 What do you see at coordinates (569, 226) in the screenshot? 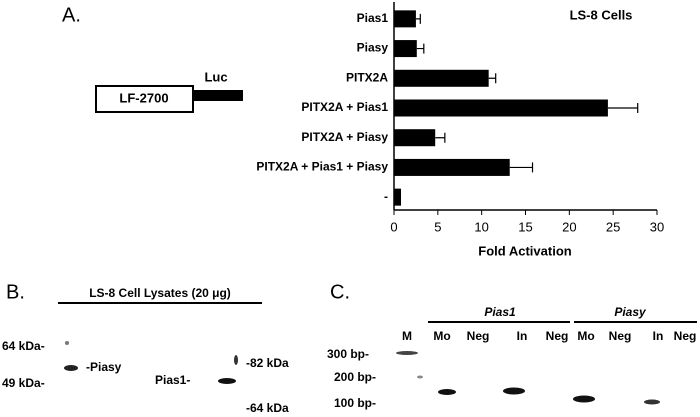
I see `x-tick-label: 20` at bounding box center [569, 226].